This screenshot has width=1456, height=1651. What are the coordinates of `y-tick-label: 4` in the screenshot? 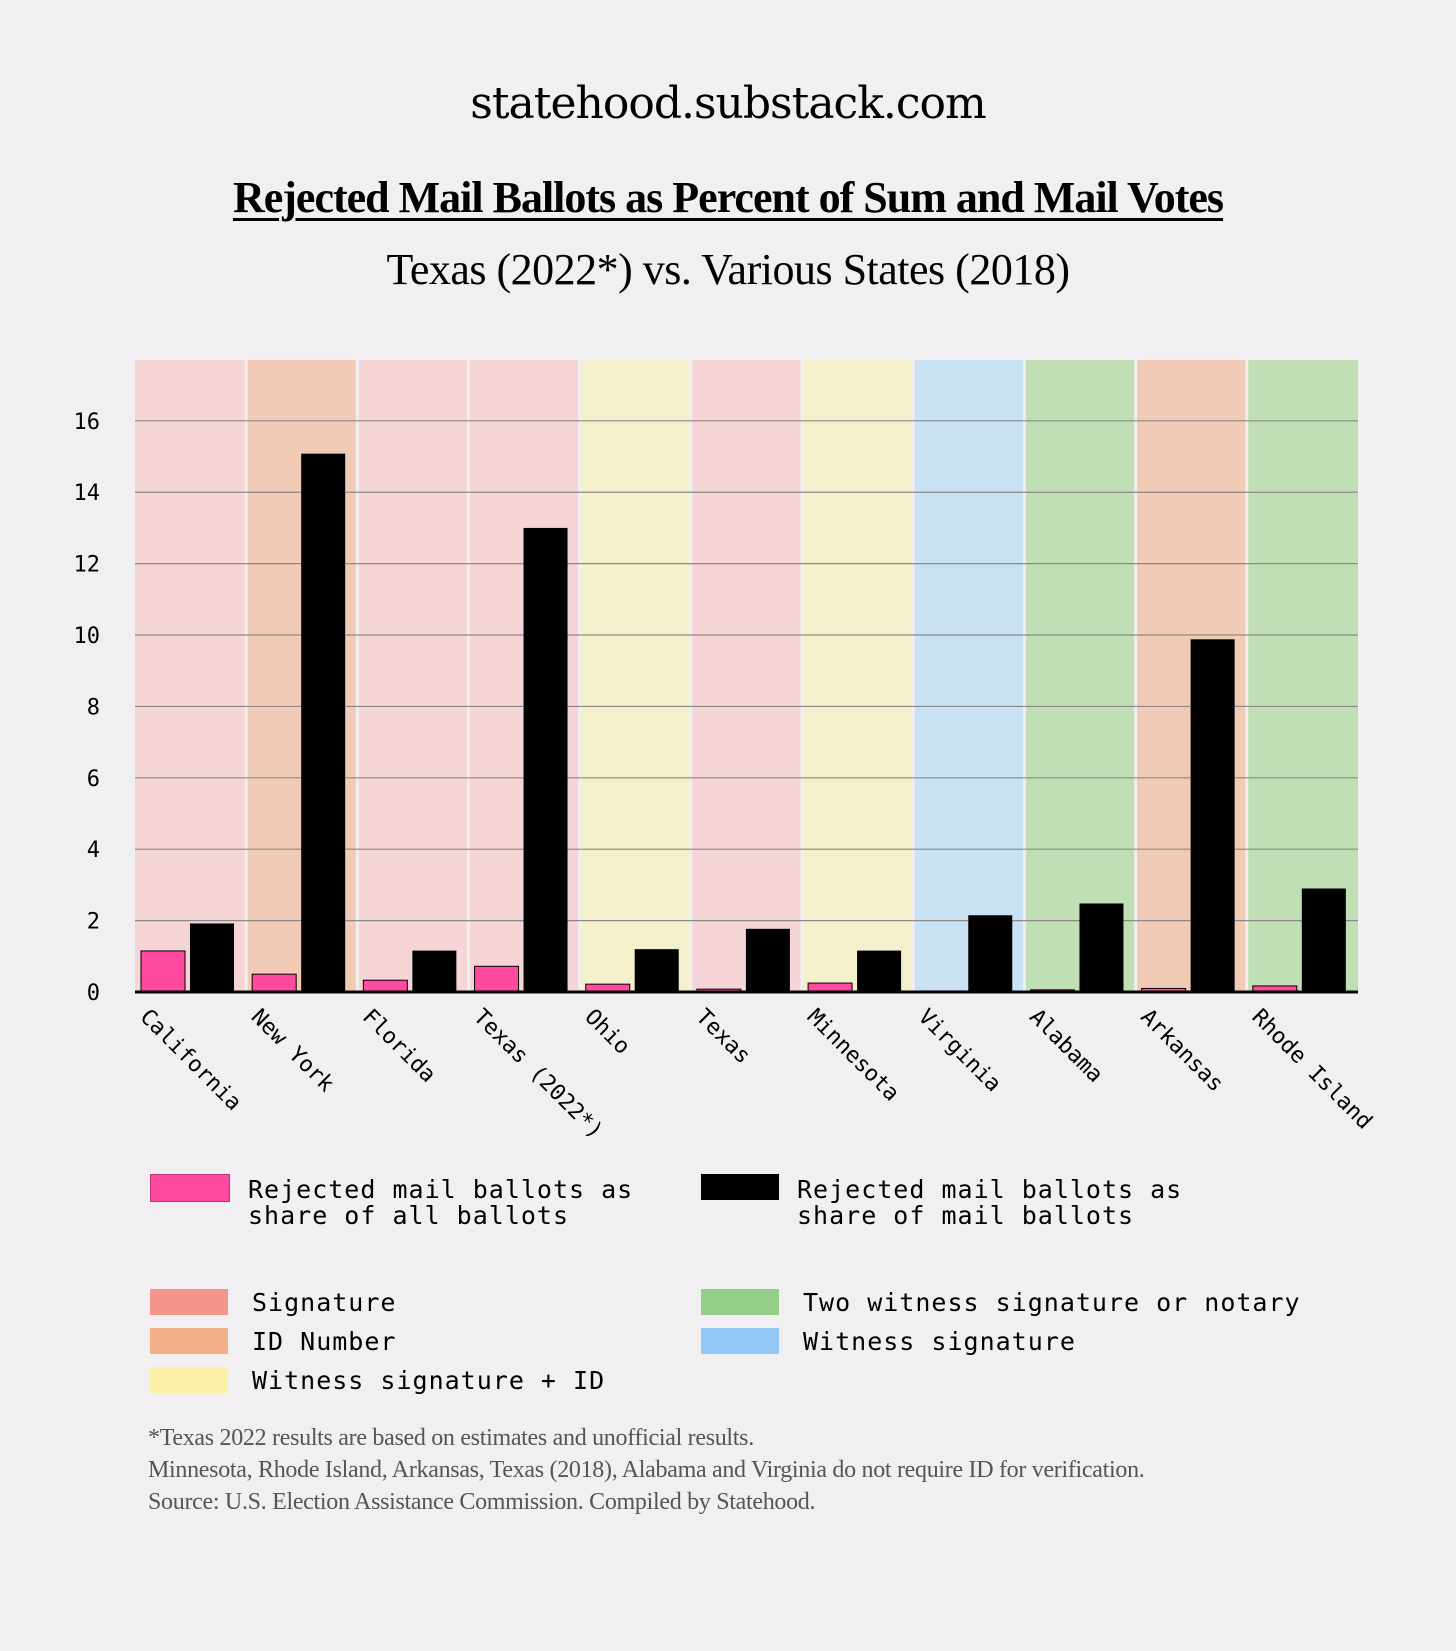 It's located at (93, 850).